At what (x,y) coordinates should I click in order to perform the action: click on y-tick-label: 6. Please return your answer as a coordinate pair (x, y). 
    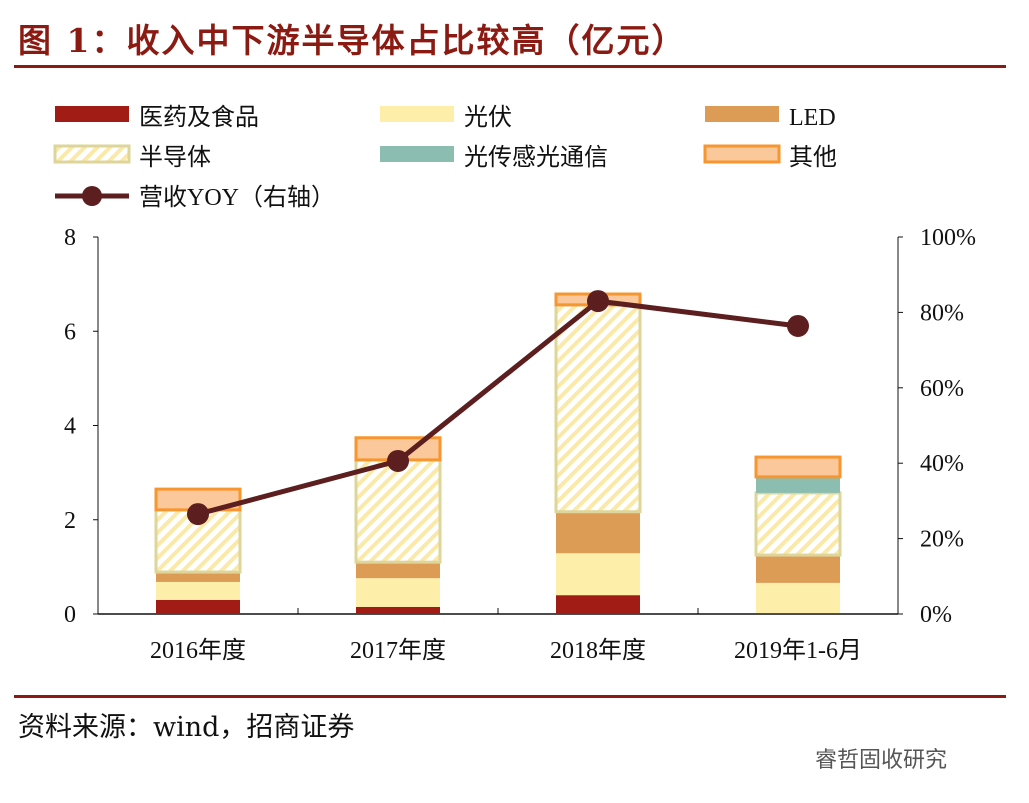
    Looking at the image, I should click on (70, 332).